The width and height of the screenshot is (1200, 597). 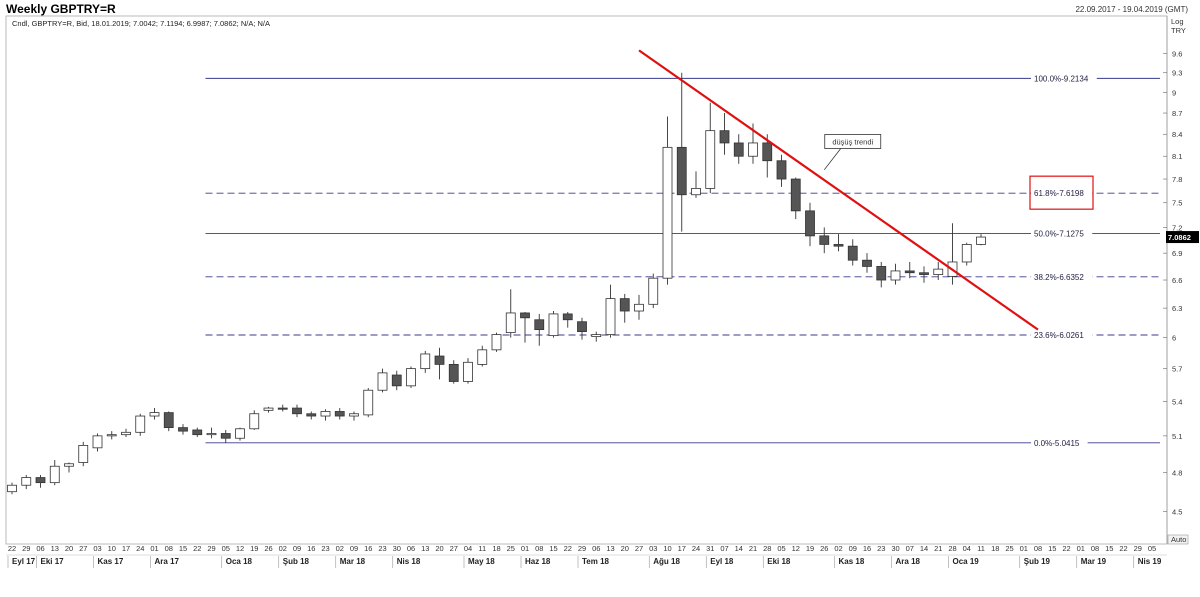 What do you see at coordinates (1177, 308) in the screenshot?
I see `y-tick-label: 6.3` at bounding box center [1177, 308].